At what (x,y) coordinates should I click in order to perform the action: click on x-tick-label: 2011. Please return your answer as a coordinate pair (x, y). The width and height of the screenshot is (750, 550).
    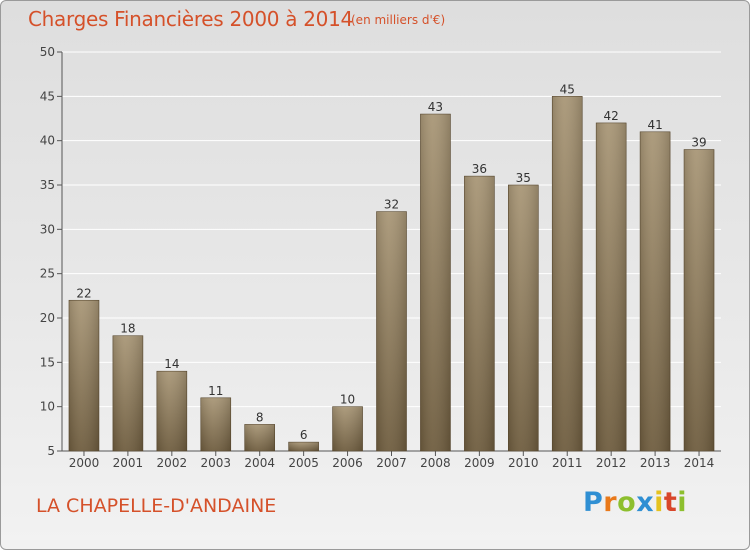
    Looking at the image, I should click on (567, 463).